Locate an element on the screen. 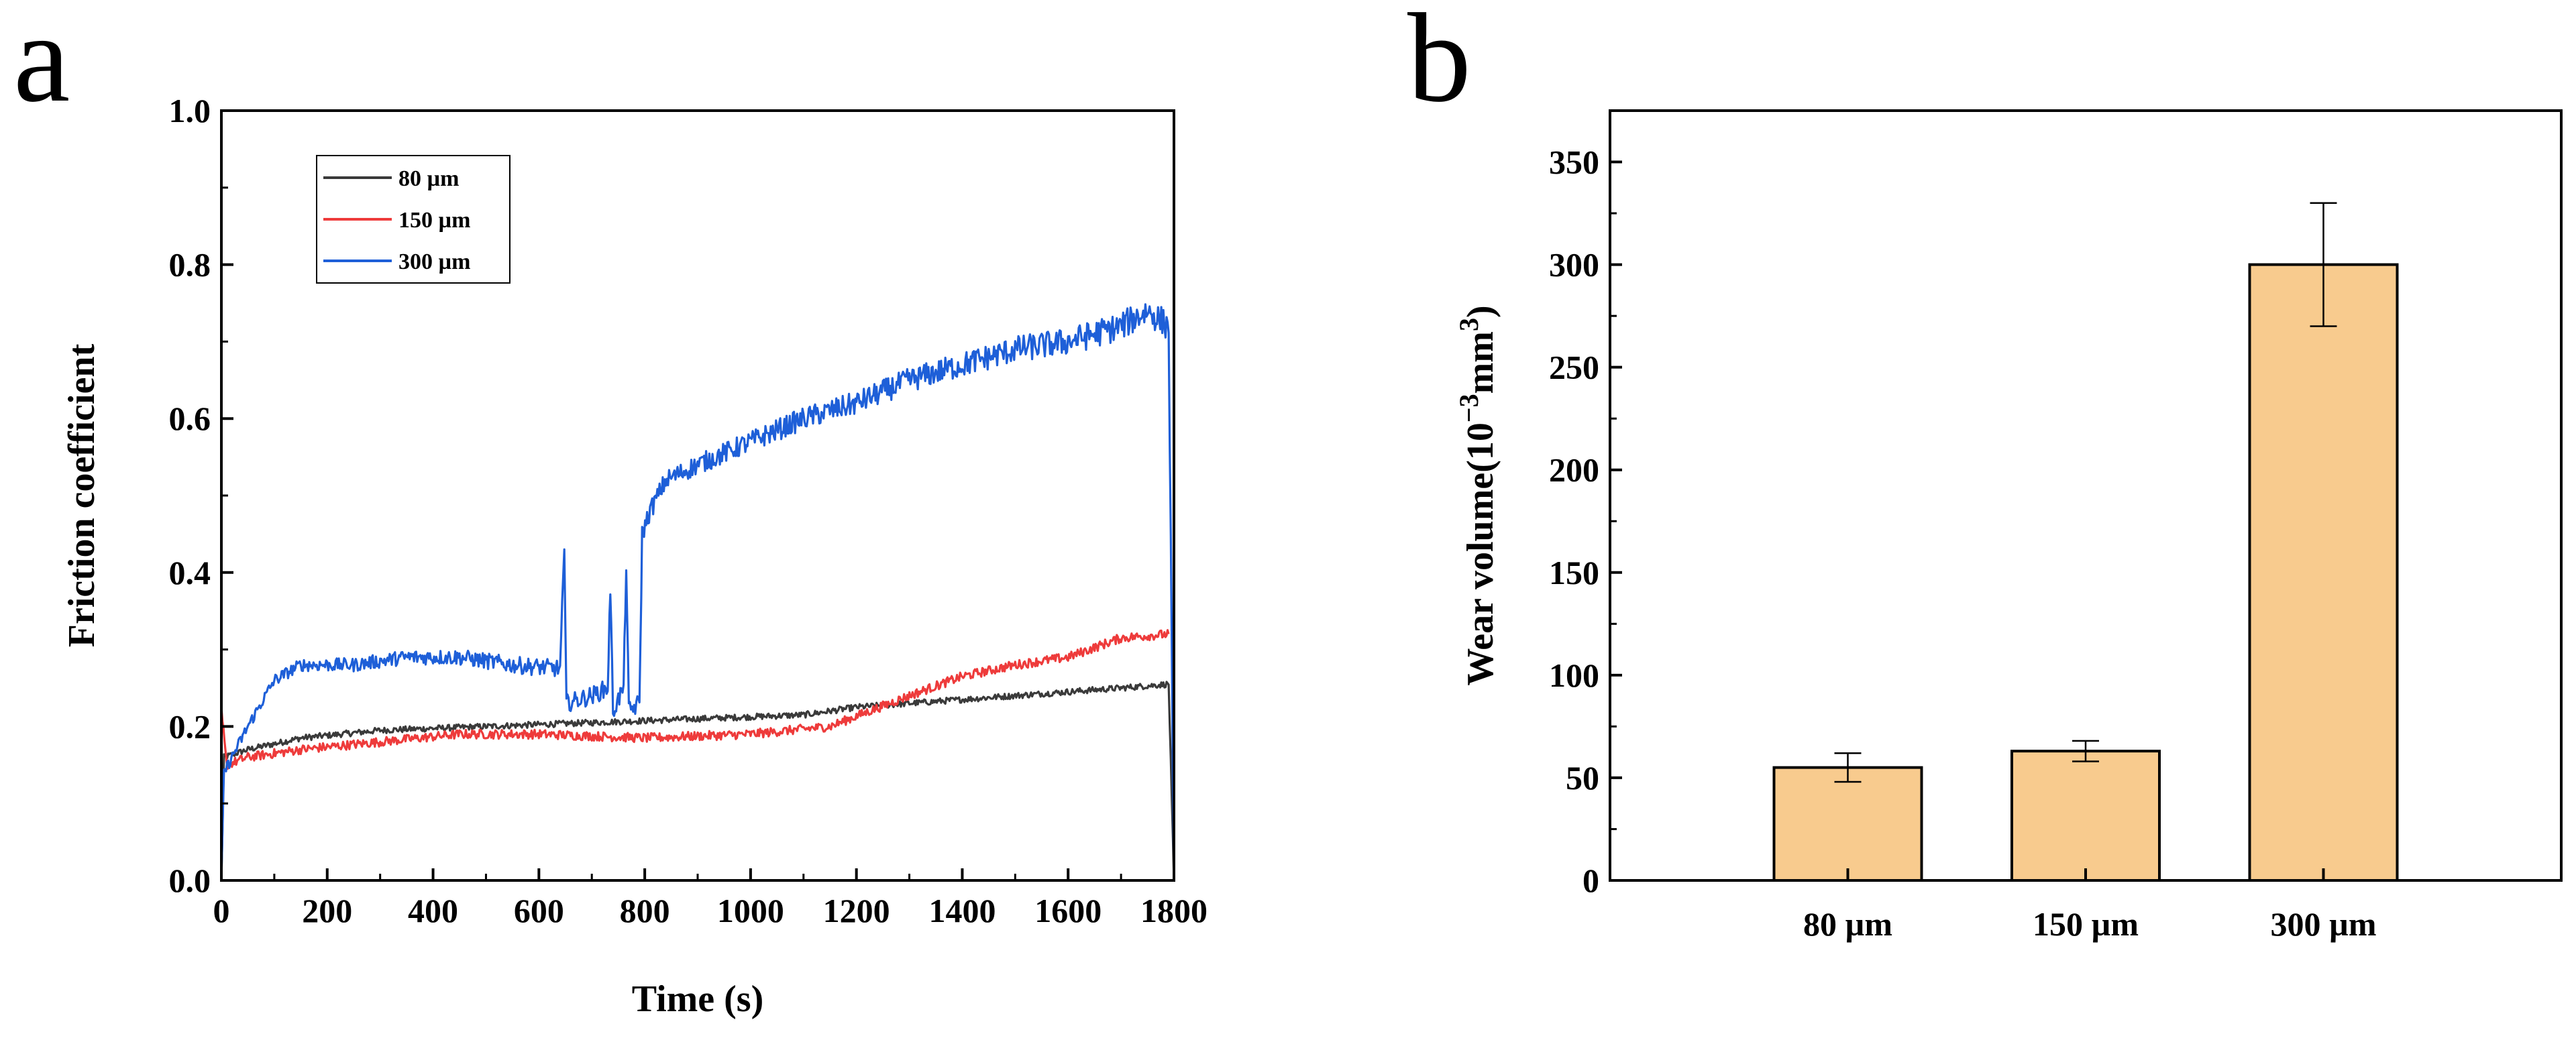 Image resolution: width=2576 pixels, height=1038 pixels. x-tick-label: 400 is located at coordinates (433, 910).